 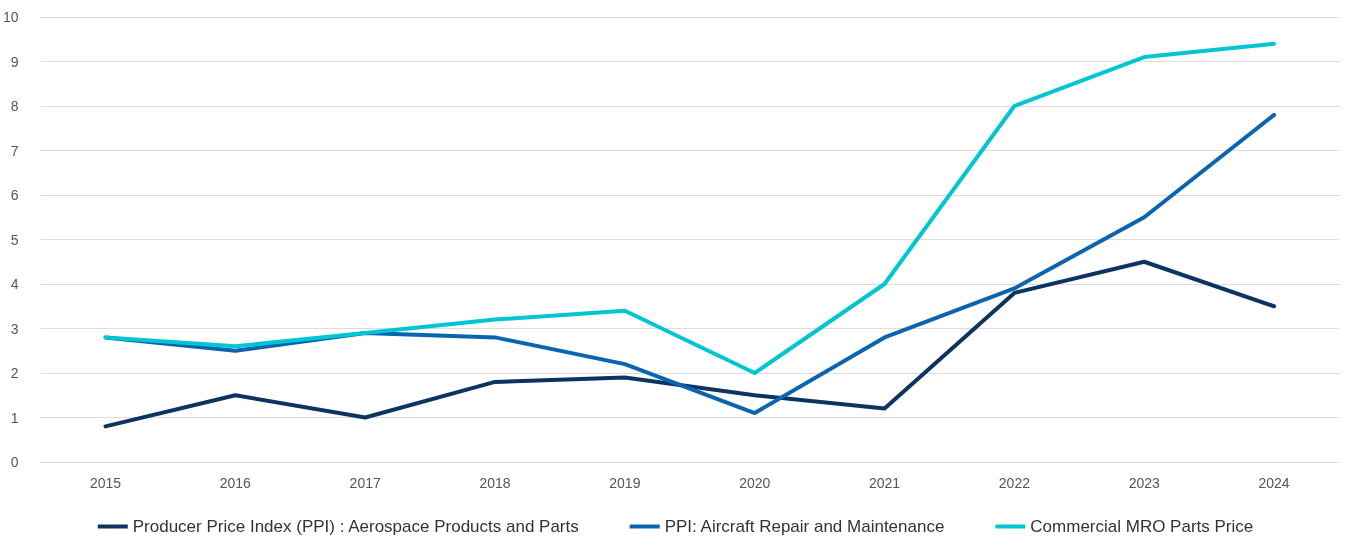 What do you see at coordinates (14, 61) in the screenshot?
I see `y-tick-label: 9` at bounding box center [14, 61].